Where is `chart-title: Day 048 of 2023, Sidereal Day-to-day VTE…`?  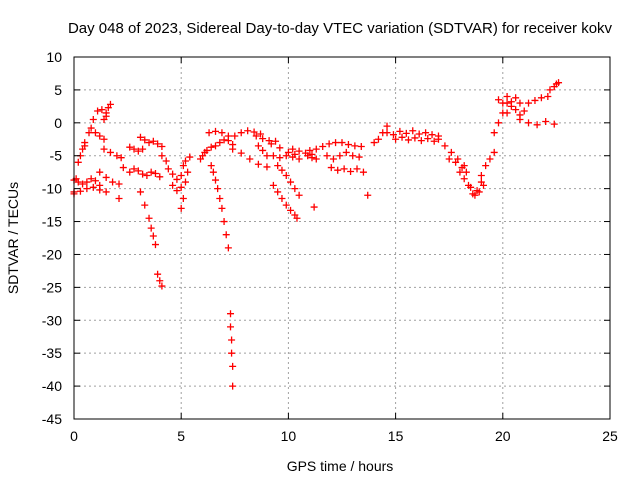
chart-title: Day 048 of 2023, Sidereal Day-to-day VTE… is located at coordinates (340, 28).